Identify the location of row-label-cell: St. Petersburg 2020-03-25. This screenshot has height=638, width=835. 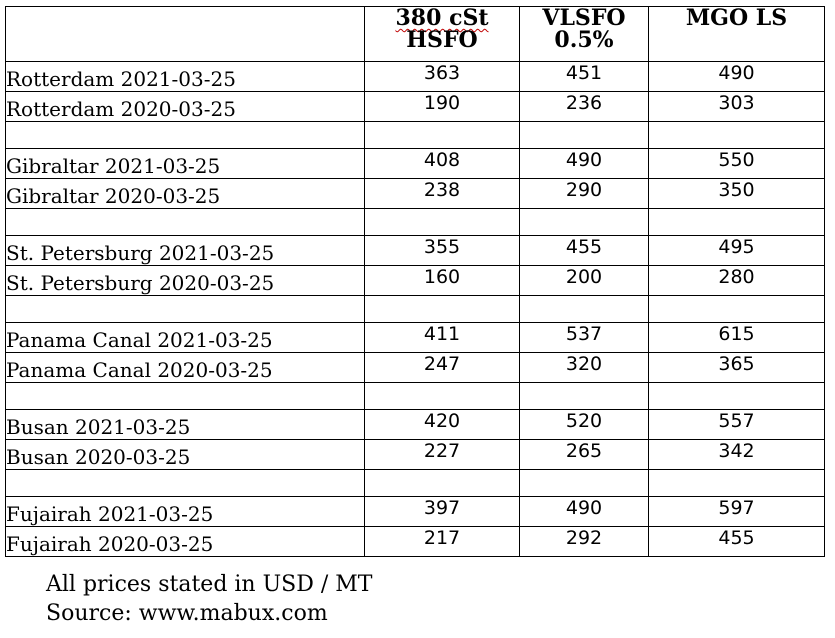
(185, 280).